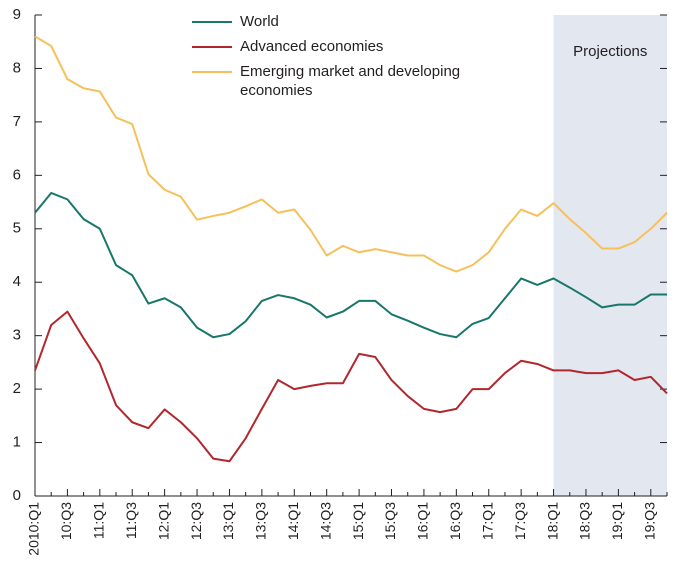 This screenshot has height=573, width=675. I want to click on x-tick-label: 19:Q1, so click(617, 521).